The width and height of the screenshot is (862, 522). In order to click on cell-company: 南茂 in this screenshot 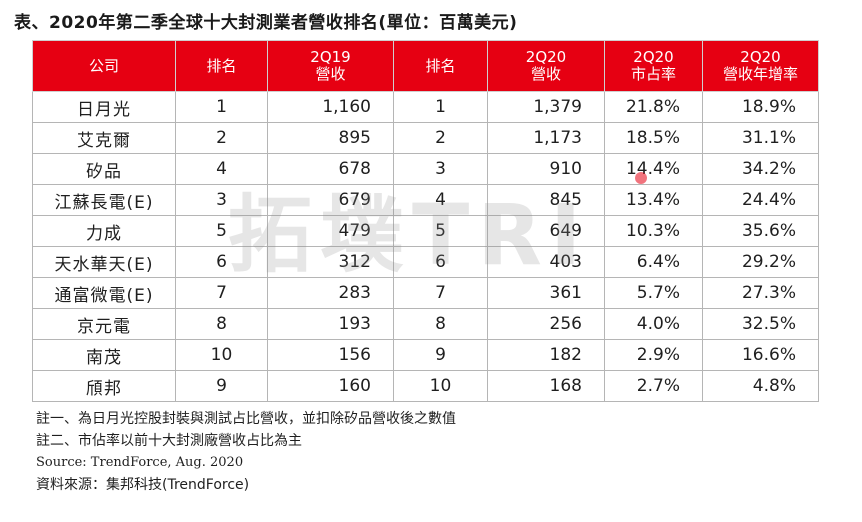, I will do `click(104, 355)`.